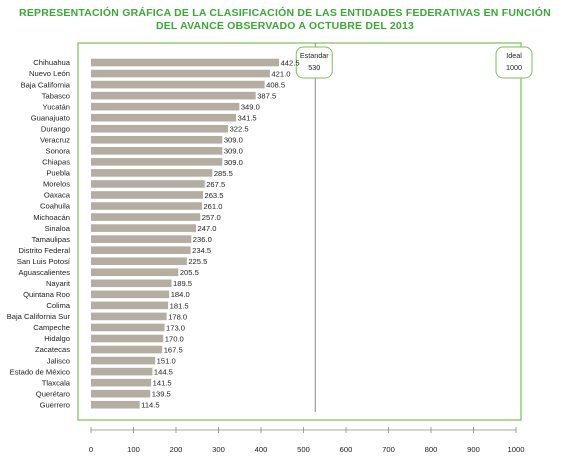 The height and width of the screenshot is (464, 570). I want to click on category-label: Jalisco, so click(58, 360).